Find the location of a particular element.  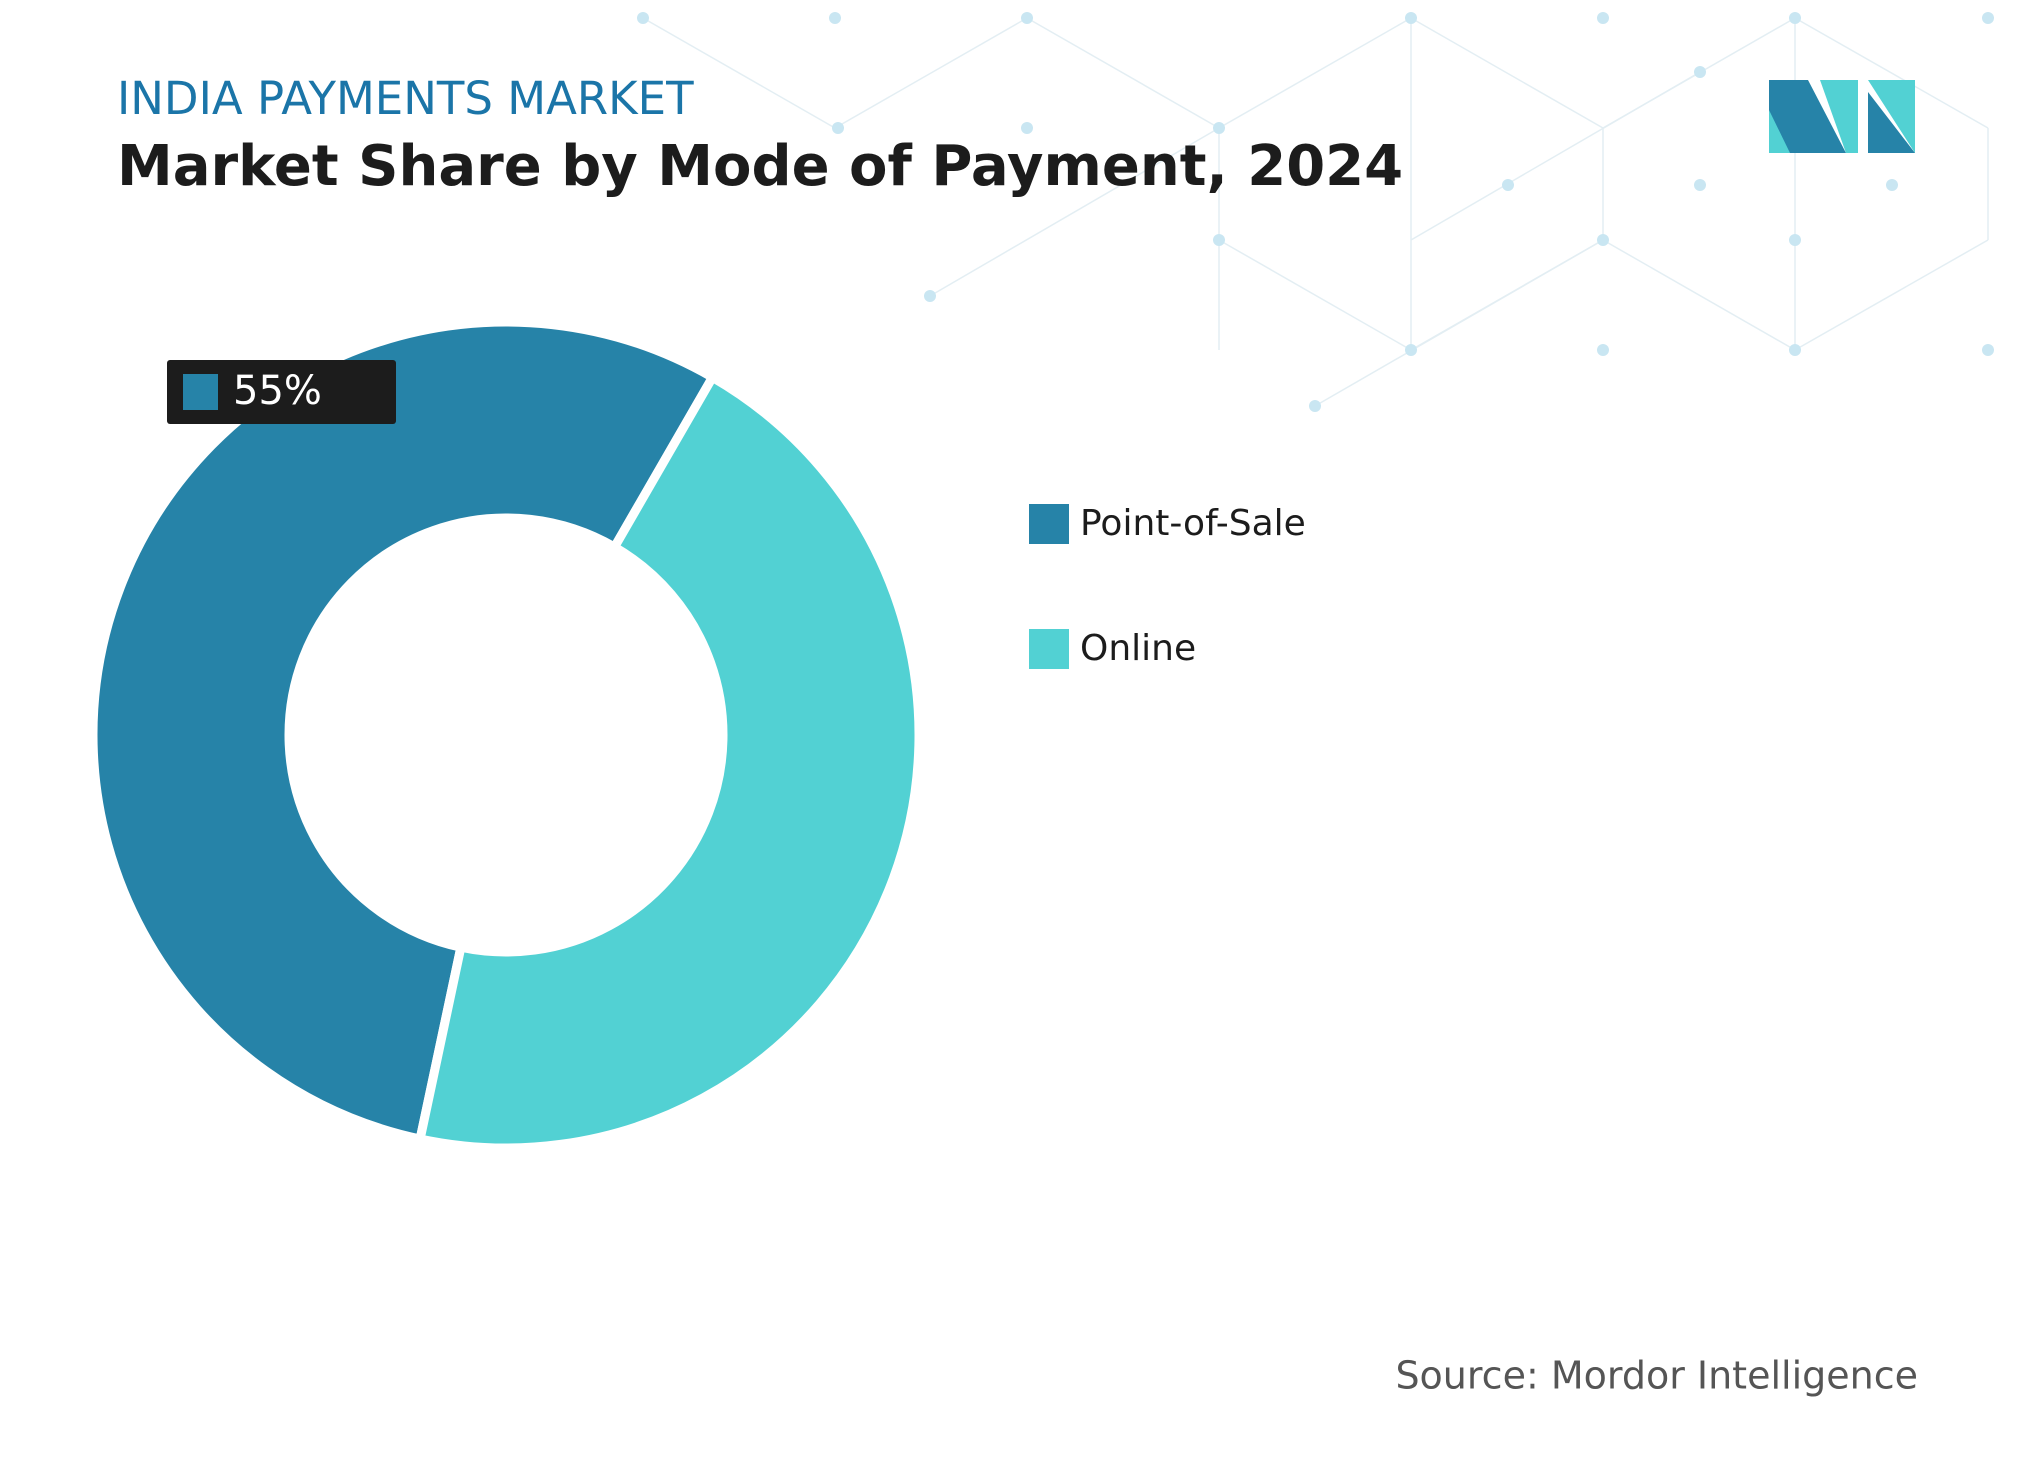

legend-label: Online is located at coordinates (1138, 648).